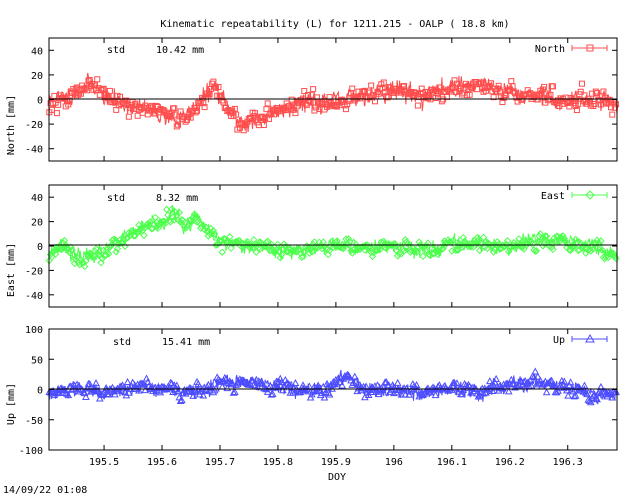 Image resolution: width=640 pixels, height=496 pixels. What do you see at coordinates (104, 462) in the screenshot?
I see `xtick-label: 195.5` at bounding box center [104, 462].